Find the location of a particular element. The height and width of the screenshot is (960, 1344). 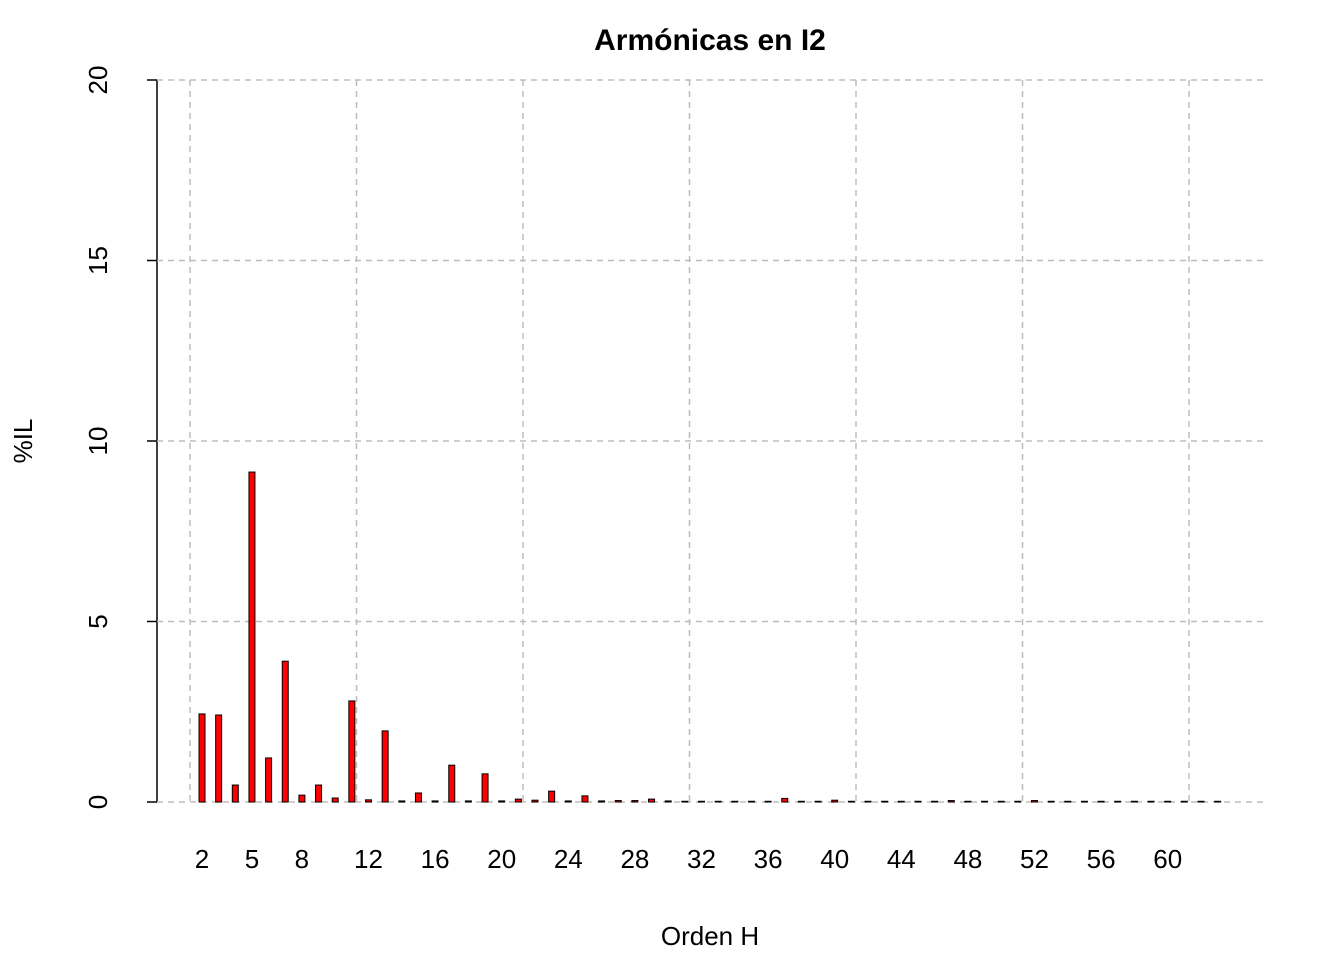

y-tick-label: 15 is located at coordinates (98, 260).